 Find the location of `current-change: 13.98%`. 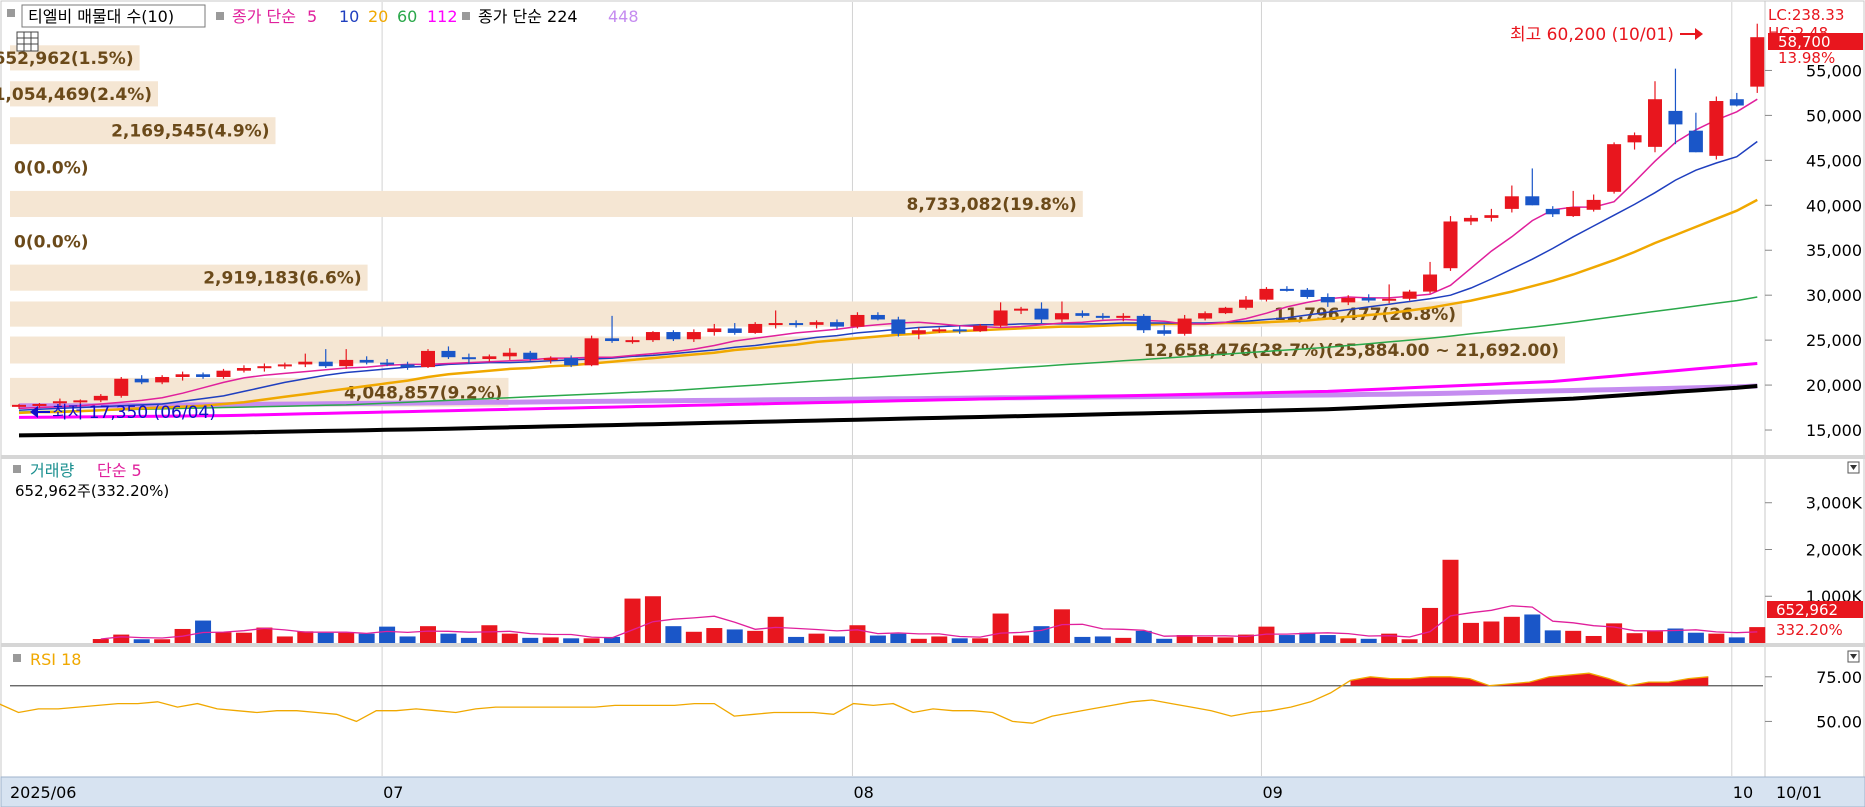

current-change: 13.98% is located at coordinates (1806, 58).